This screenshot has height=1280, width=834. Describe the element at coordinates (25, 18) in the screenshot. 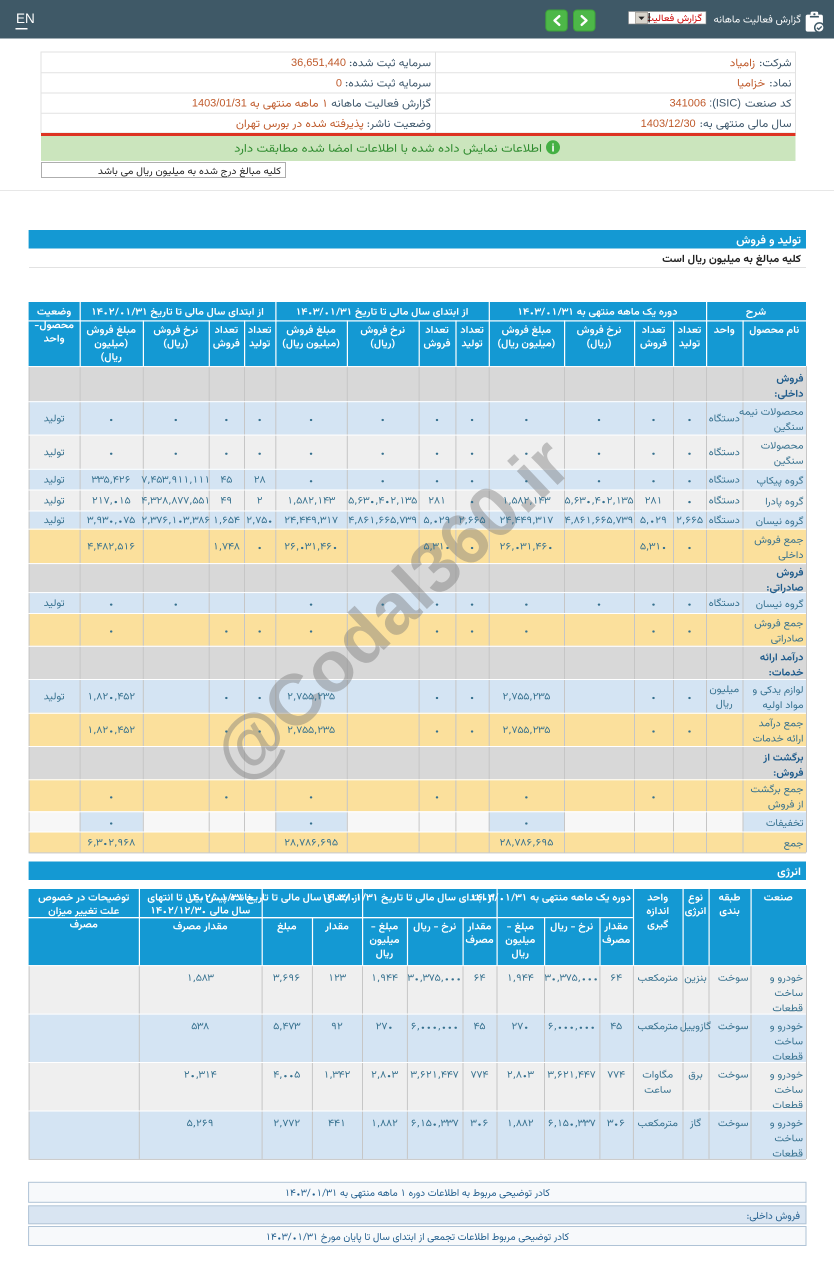

I see `svg-text: EN` at that location.